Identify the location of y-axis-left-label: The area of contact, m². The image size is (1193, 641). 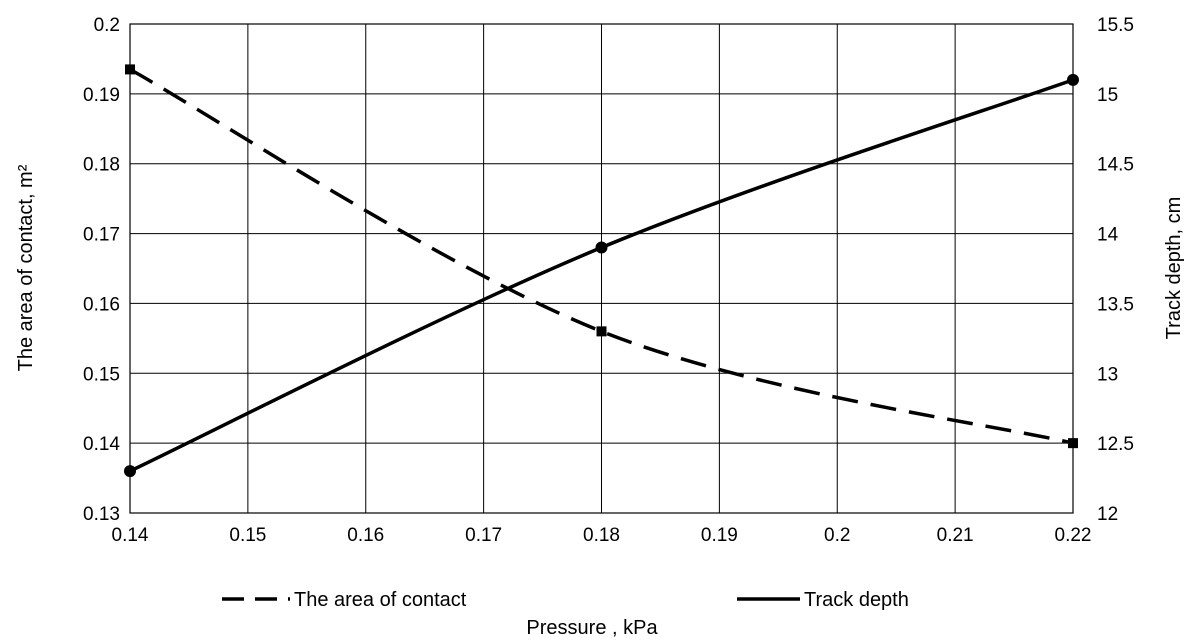
(26, 267).